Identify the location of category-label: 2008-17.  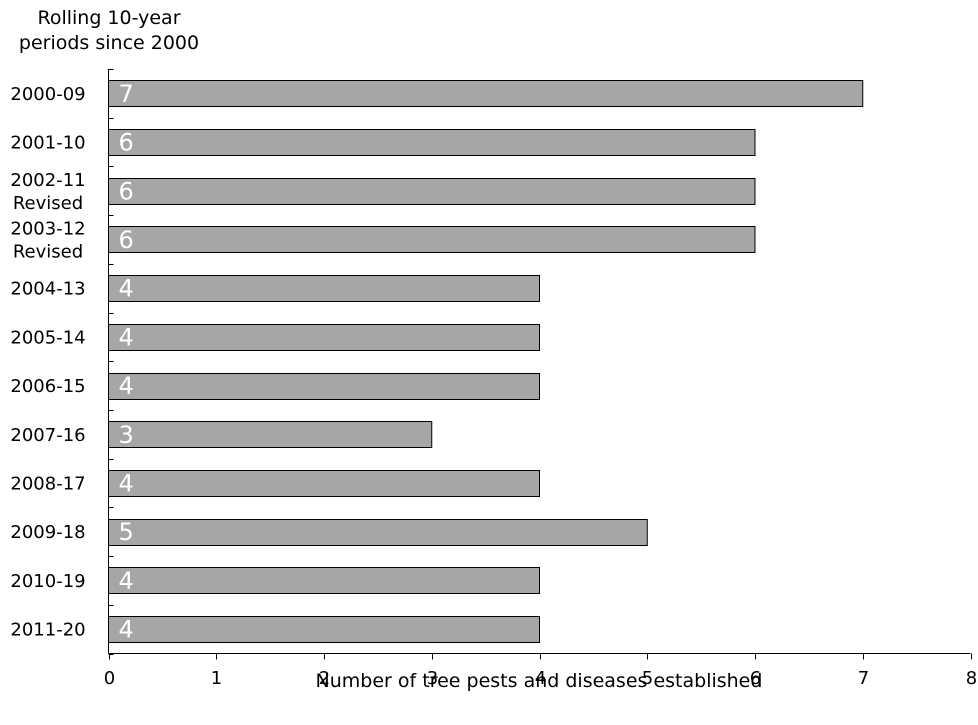
(47, 484).